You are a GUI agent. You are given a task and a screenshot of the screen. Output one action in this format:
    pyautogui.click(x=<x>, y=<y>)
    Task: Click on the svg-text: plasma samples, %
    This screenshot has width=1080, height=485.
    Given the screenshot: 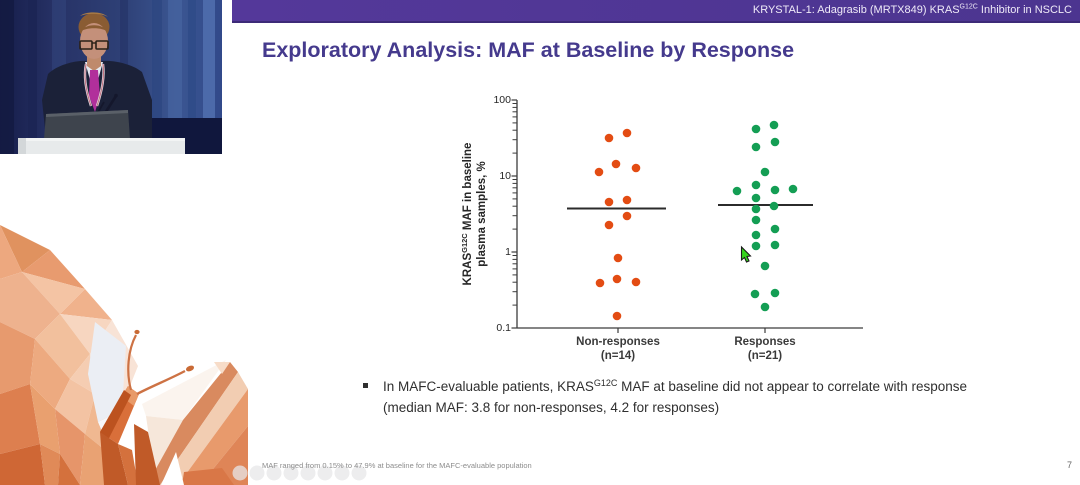 What is the action you would take?
    pyautogui.click(x=482, y=213)
    